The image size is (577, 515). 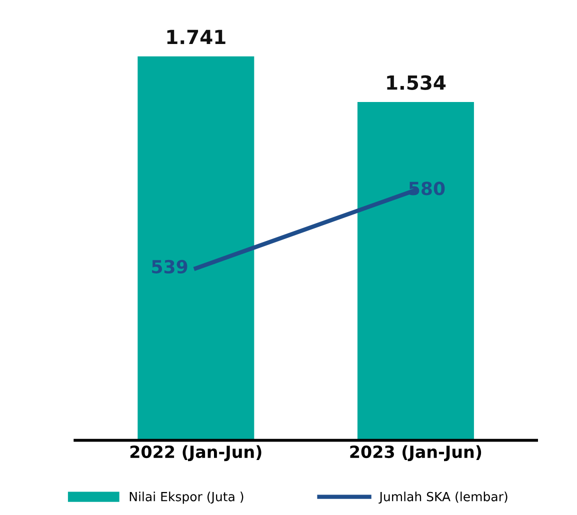 I want to click on legend-label: Nilai Ekspor (Juta ), so click(x=187, y=498).